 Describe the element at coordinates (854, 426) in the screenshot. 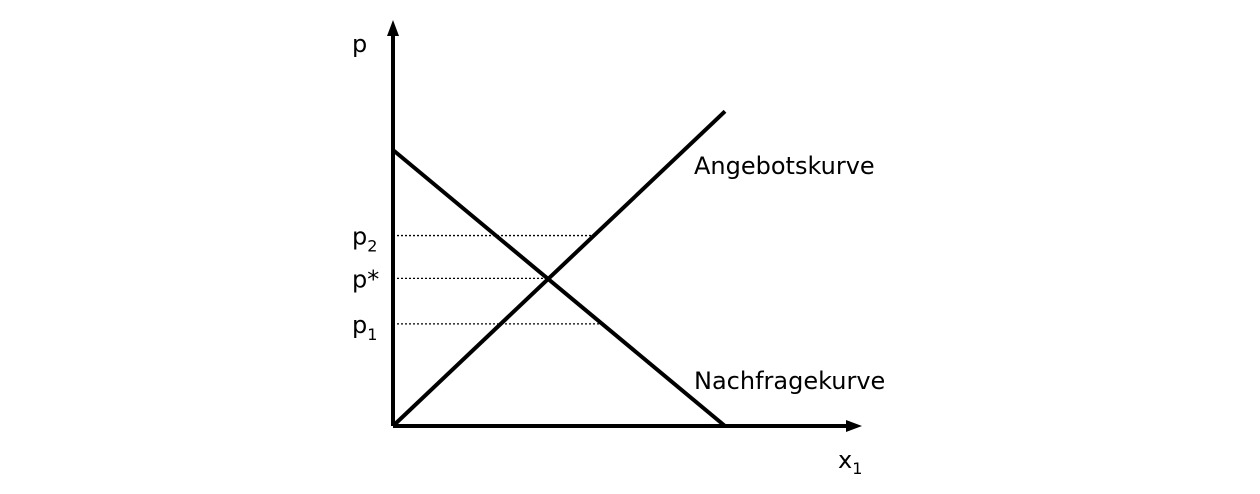

I see `x-axis-arrowhead` at that location.